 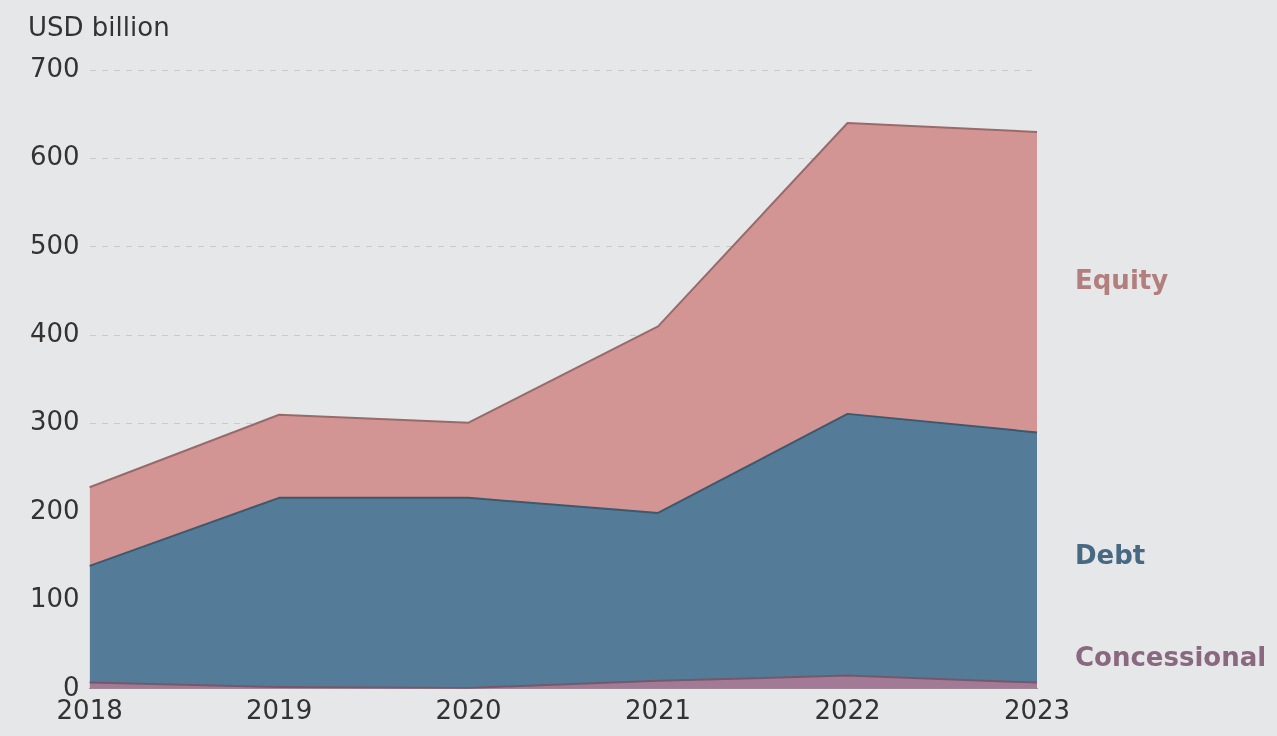 I want to click on y-tick-label: 500, so click(x=54, y=244).